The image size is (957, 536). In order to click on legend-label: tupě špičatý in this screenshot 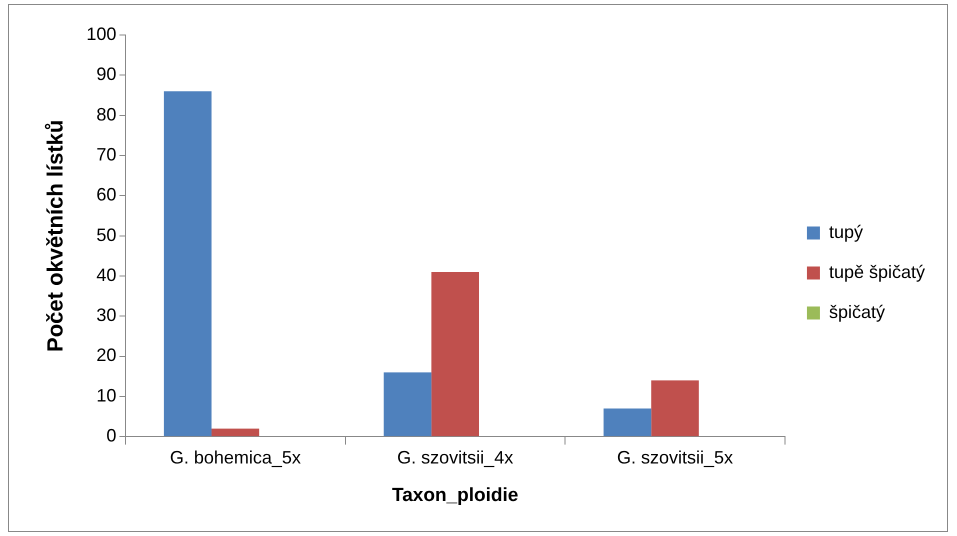, I will do `click(877, 272)`.